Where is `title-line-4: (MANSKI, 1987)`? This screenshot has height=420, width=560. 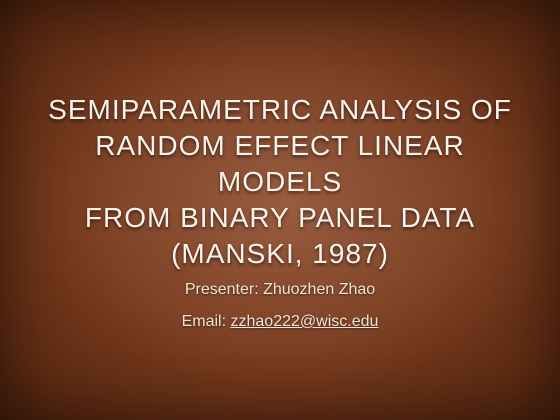
title-line-4: (MANSKI, 1987) is located at coordinates (280, 253).